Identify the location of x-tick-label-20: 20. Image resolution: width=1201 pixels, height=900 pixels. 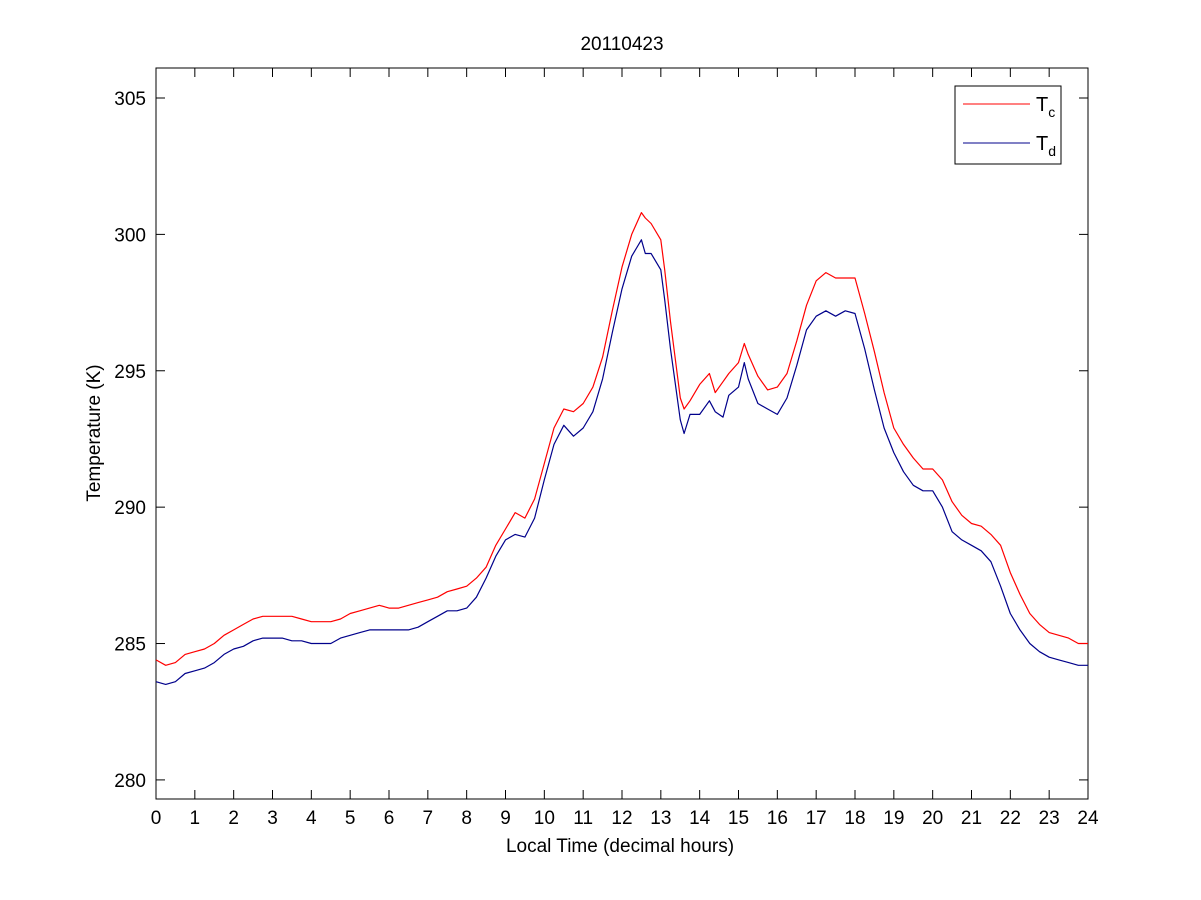
(932, 818).